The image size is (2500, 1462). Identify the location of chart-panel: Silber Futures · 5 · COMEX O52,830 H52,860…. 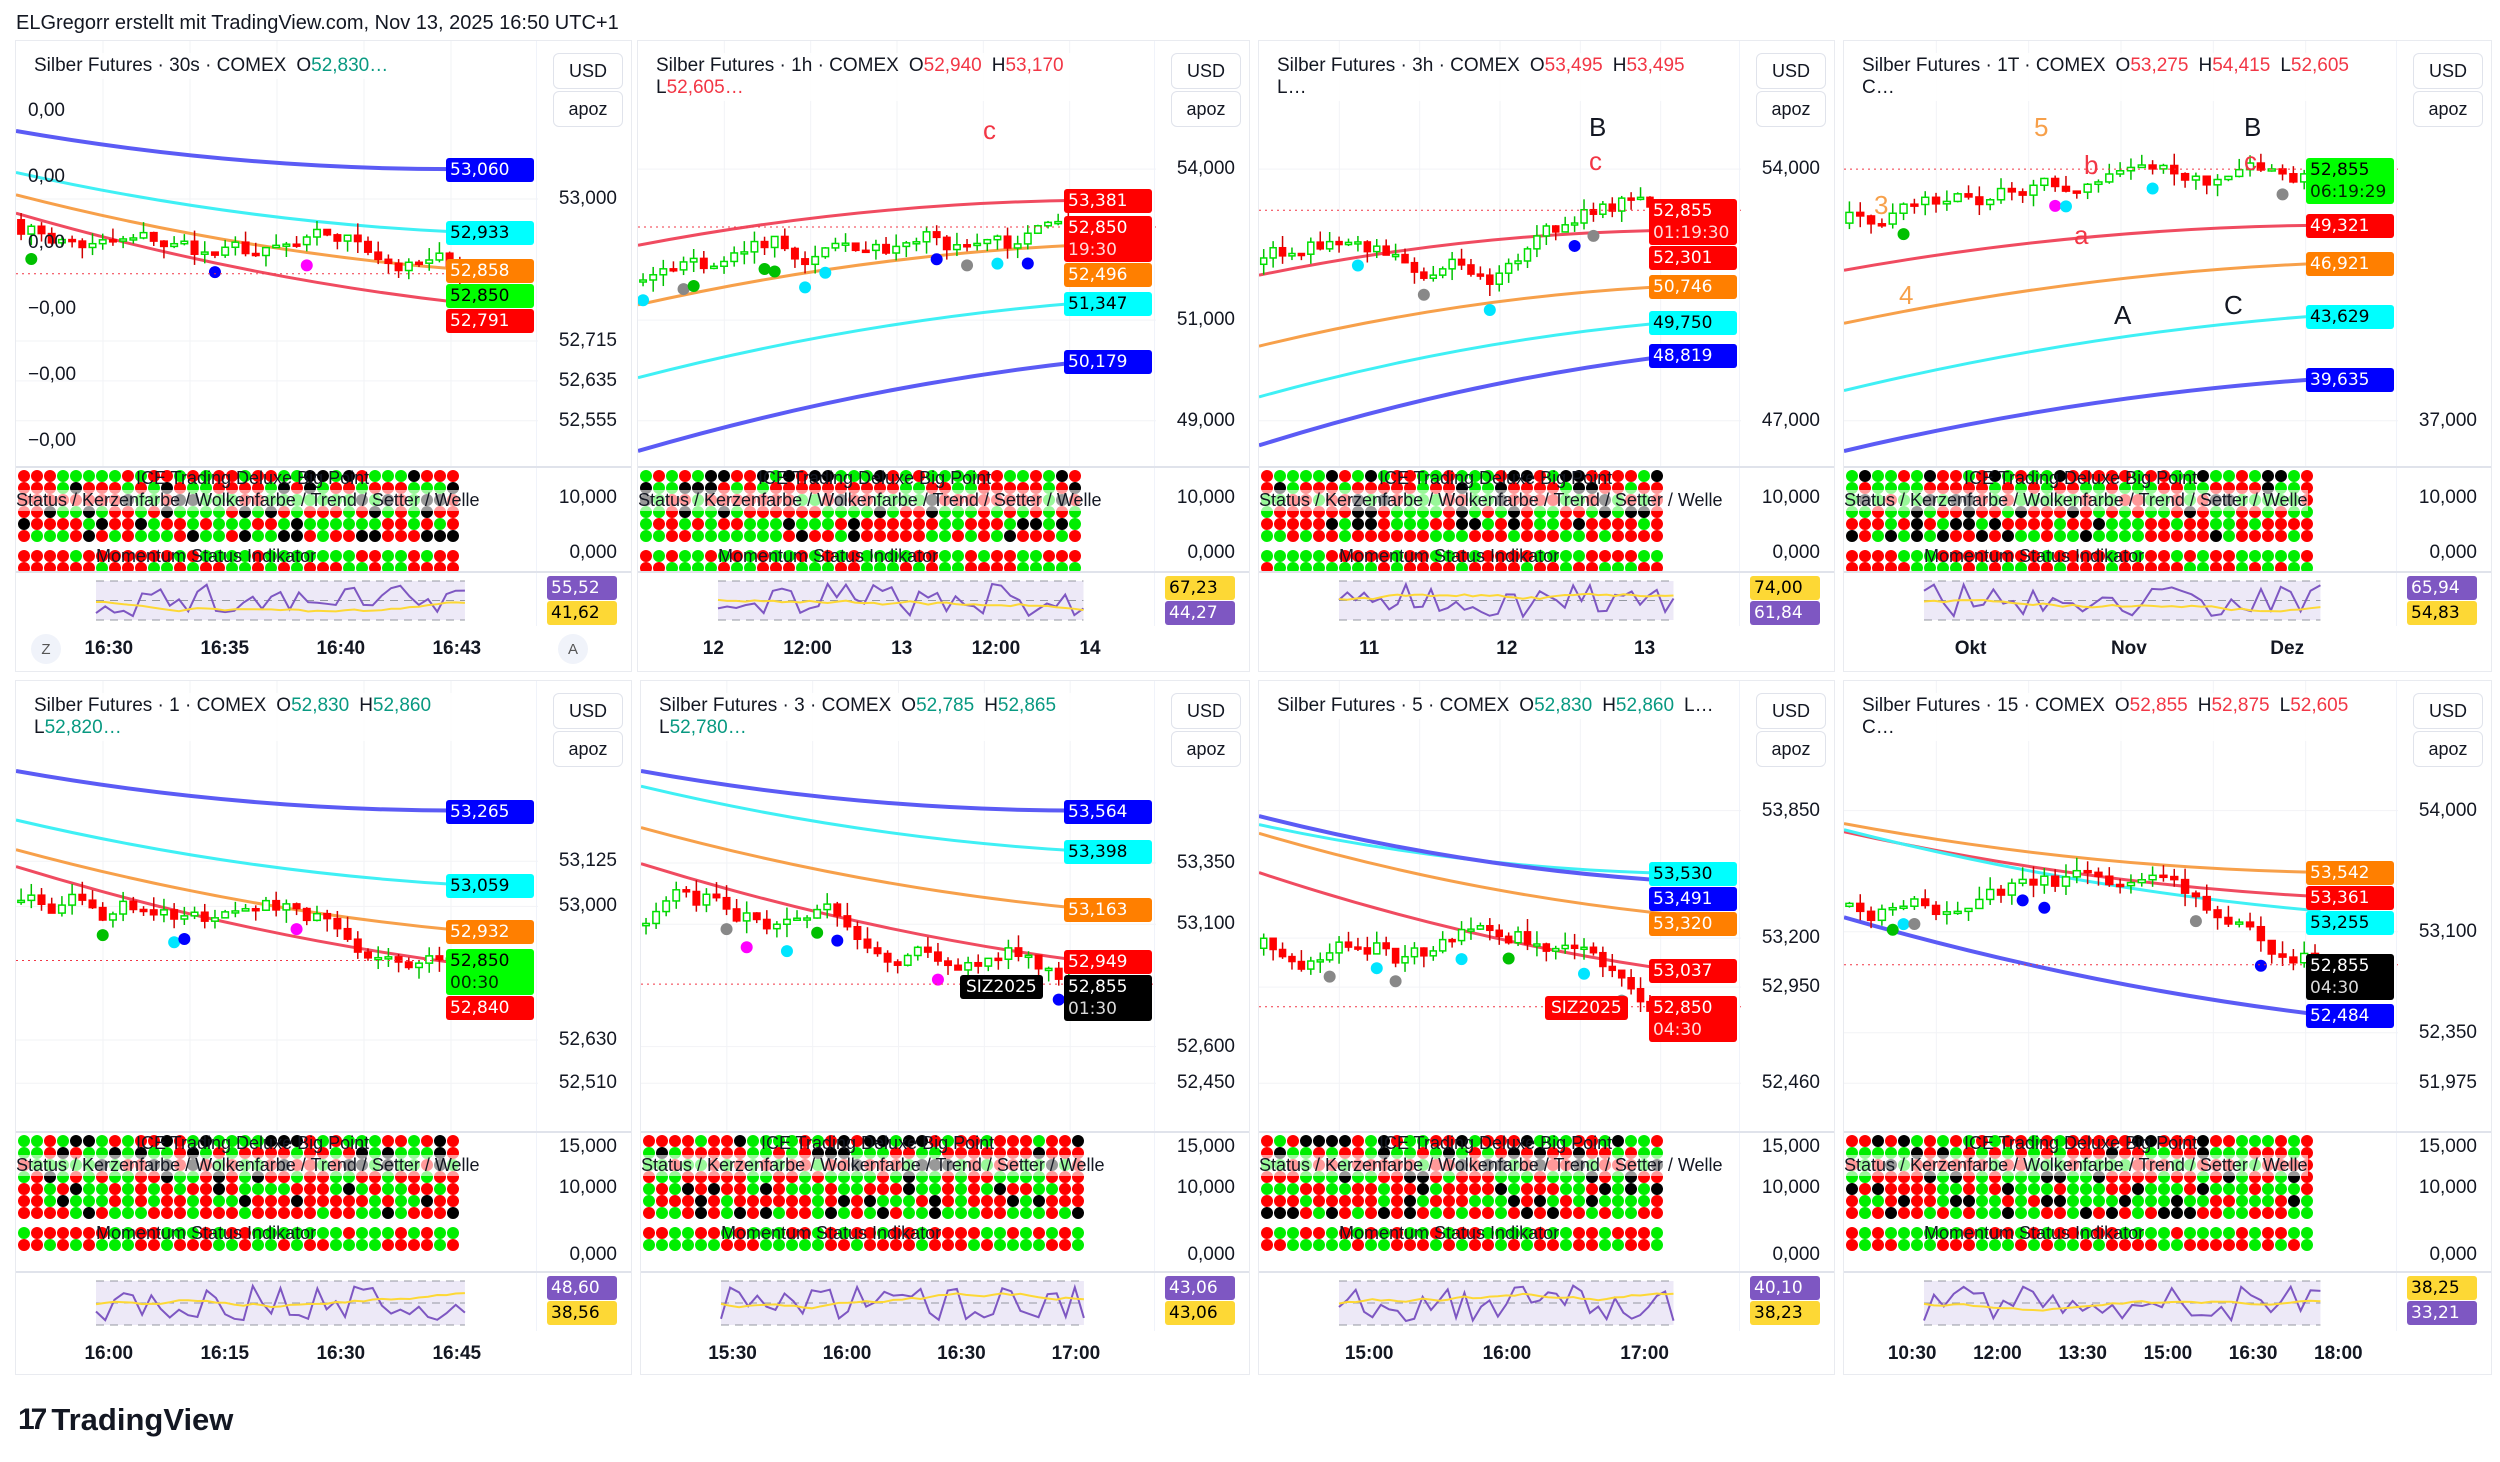
(1546, 1027).